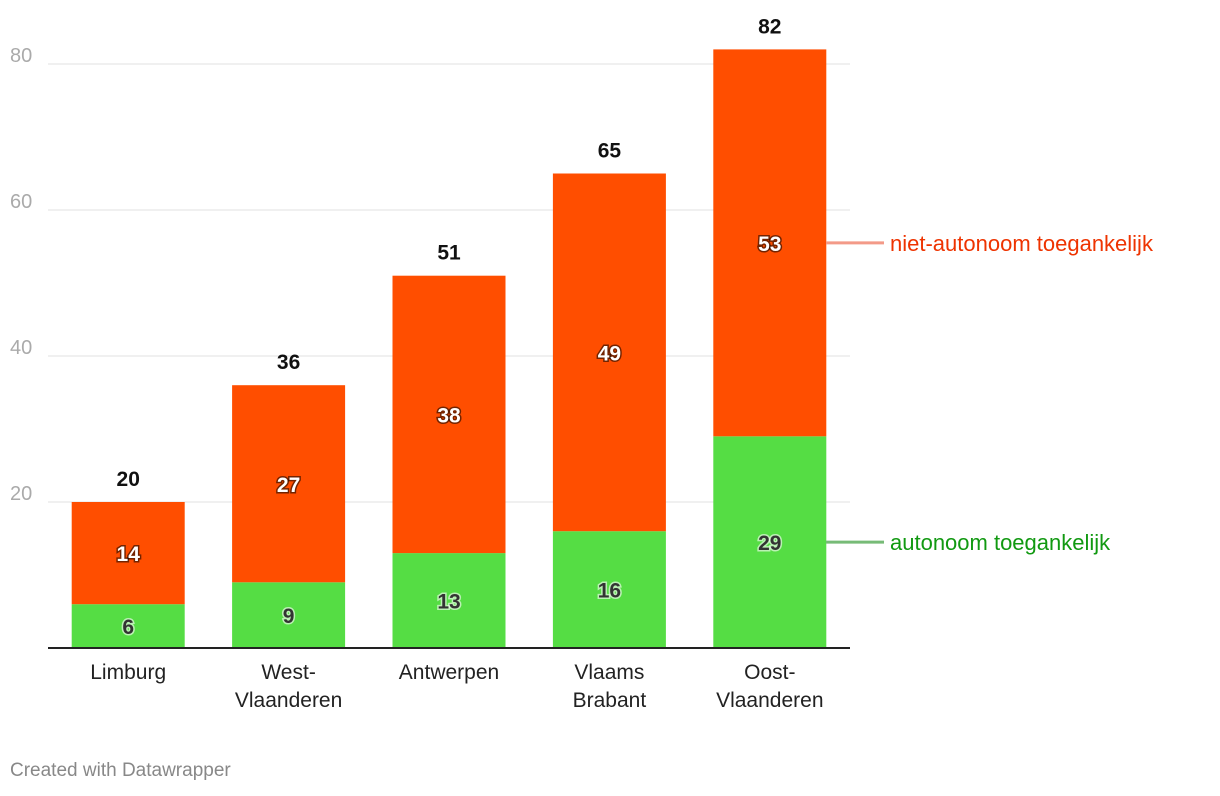 This screenshot has height=796, width=1220. What do you see at coordinates (769, 686) in the screenshot?
I see `x-tick-label: Oost-Vlaanderen` at bounding box center [769, 686].